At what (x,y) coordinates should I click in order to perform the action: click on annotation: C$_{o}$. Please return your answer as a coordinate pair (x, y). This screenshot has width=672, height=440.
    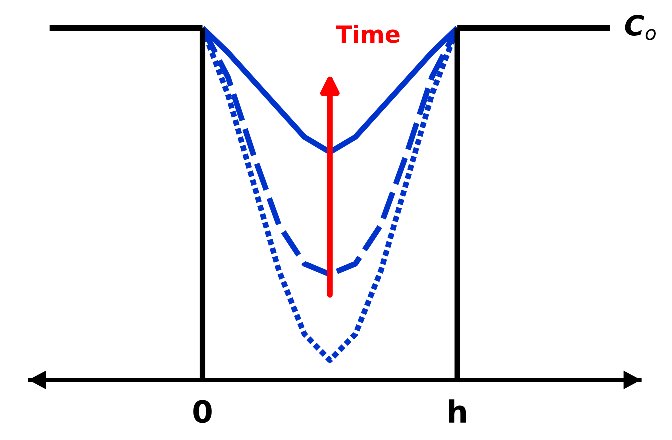
    Looking at the image, I should click on (640, 27).